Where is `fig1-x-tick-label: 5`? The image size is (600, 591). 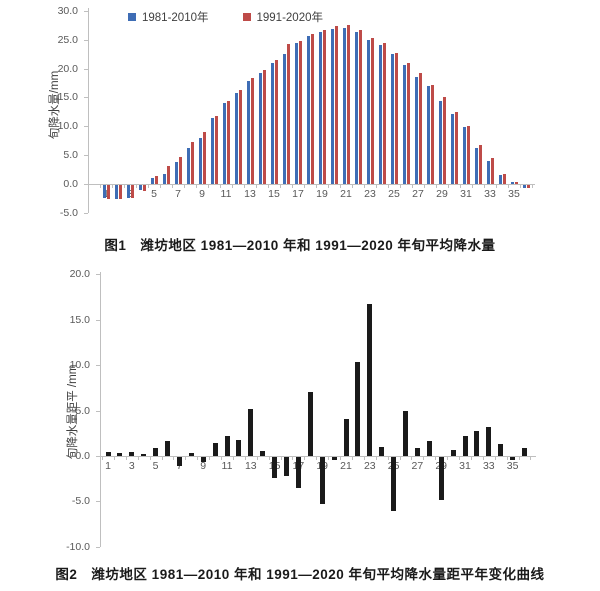
fig1-x-tick-label: 5 is located at coordinates (154, 194).